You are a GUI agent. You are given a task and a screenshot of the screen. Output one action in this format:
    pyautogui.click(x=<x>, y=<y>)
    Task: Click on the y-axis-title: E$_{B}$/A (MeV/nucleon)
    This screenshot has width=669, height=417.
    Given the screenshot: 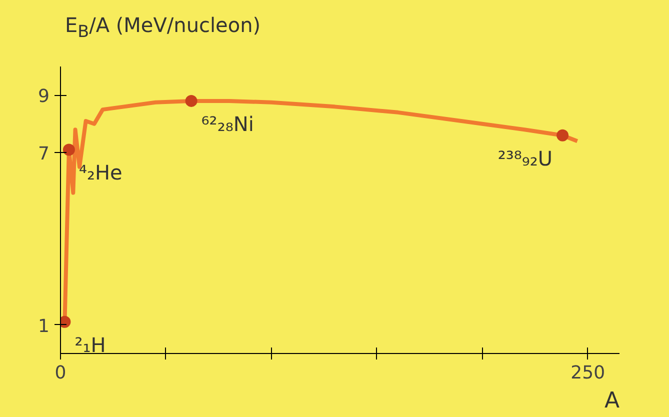 What is the action you would take?
    pyautogui.click(x=163, y=27)
    